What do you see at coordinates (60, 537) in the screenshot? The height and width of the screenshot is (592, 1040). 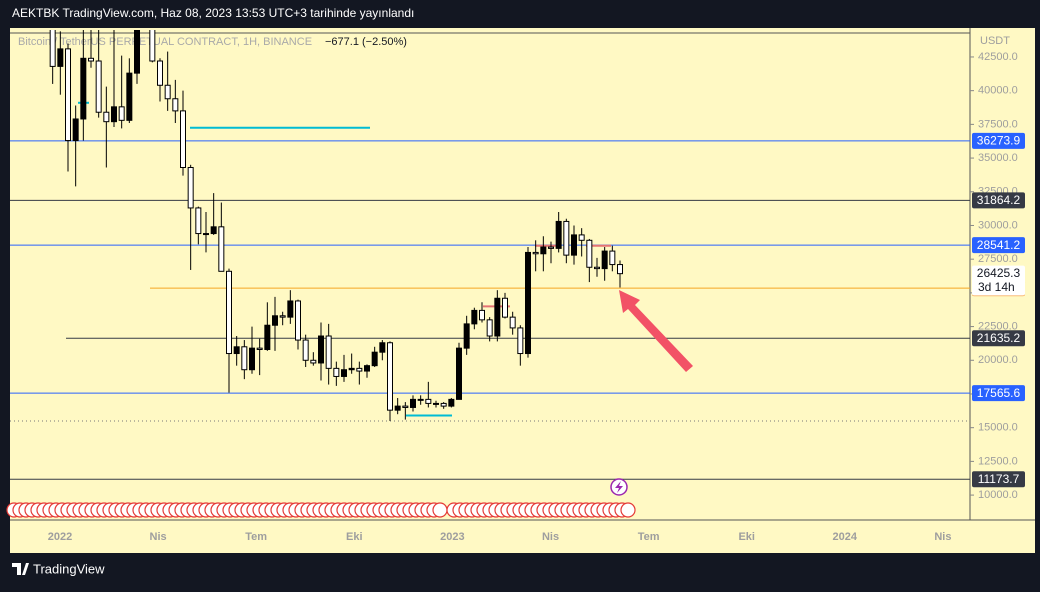 I see `x-tick-label: 2022` at bounding box center [60, 537].